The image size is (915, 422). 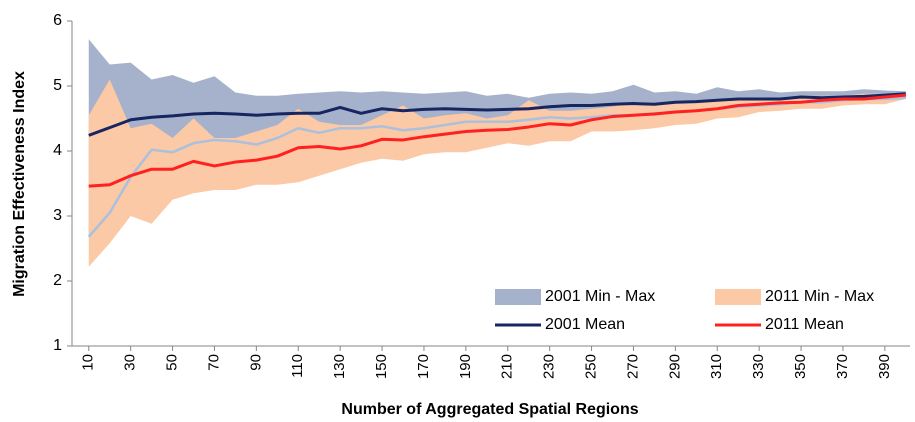 I want to click on x-tick-label: 70, so click(x=213, y=362).